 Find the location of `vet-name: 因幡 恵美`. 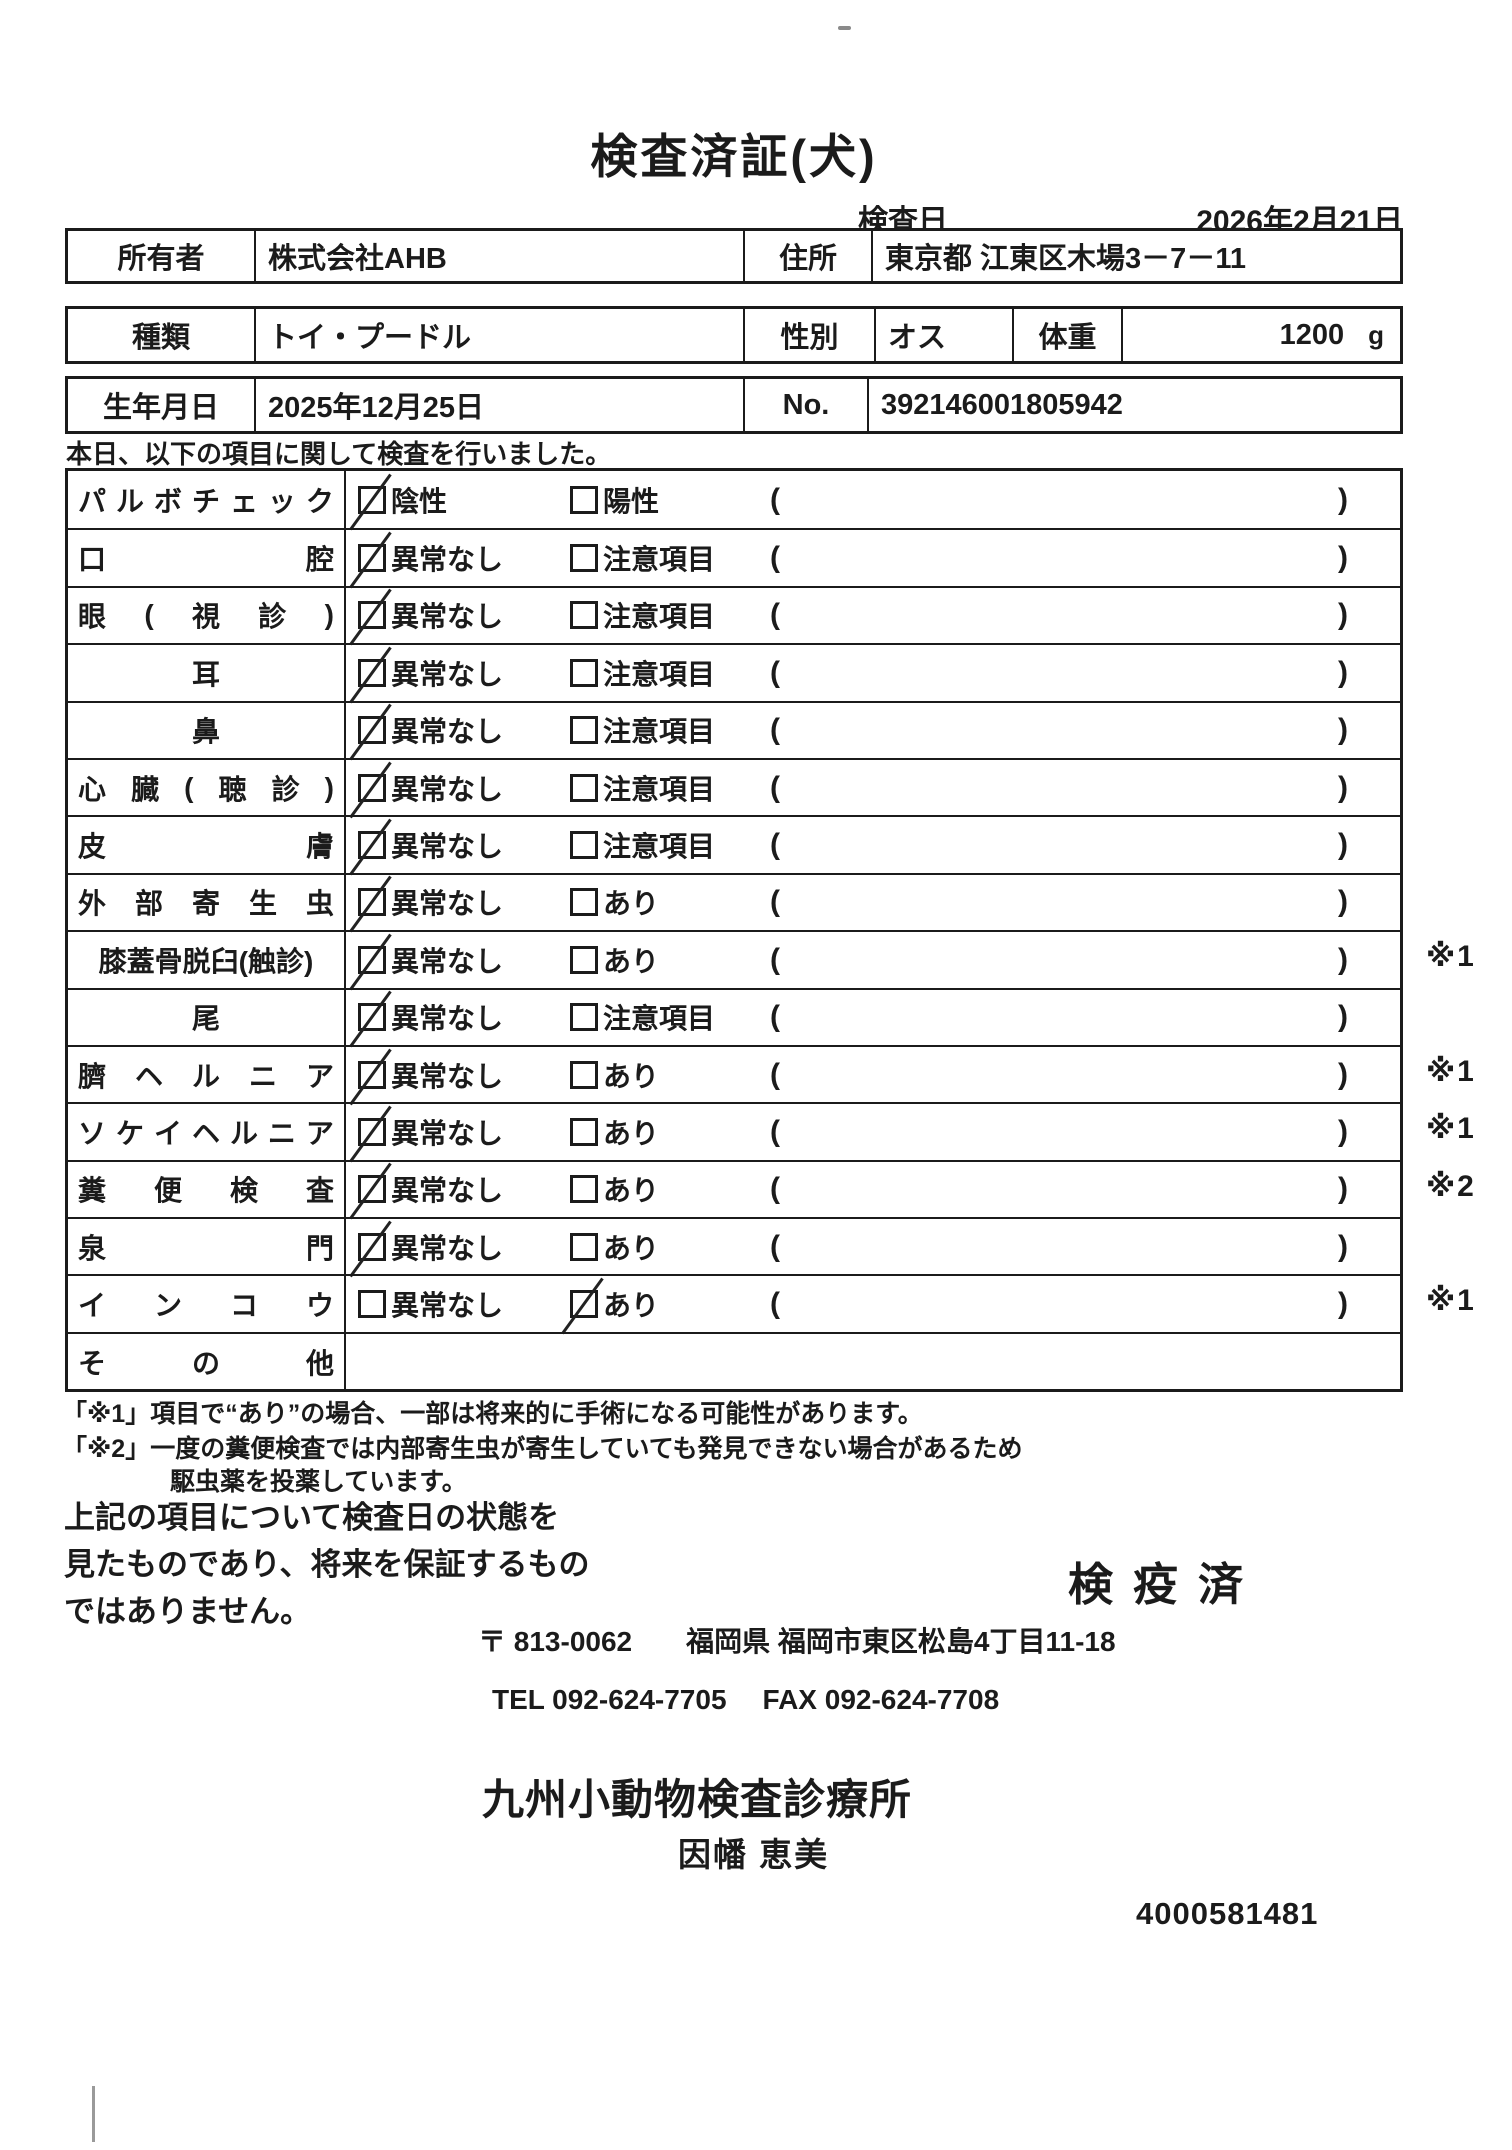

vet-name: 因幡 恵美 is located at coordinates (754, 1854).